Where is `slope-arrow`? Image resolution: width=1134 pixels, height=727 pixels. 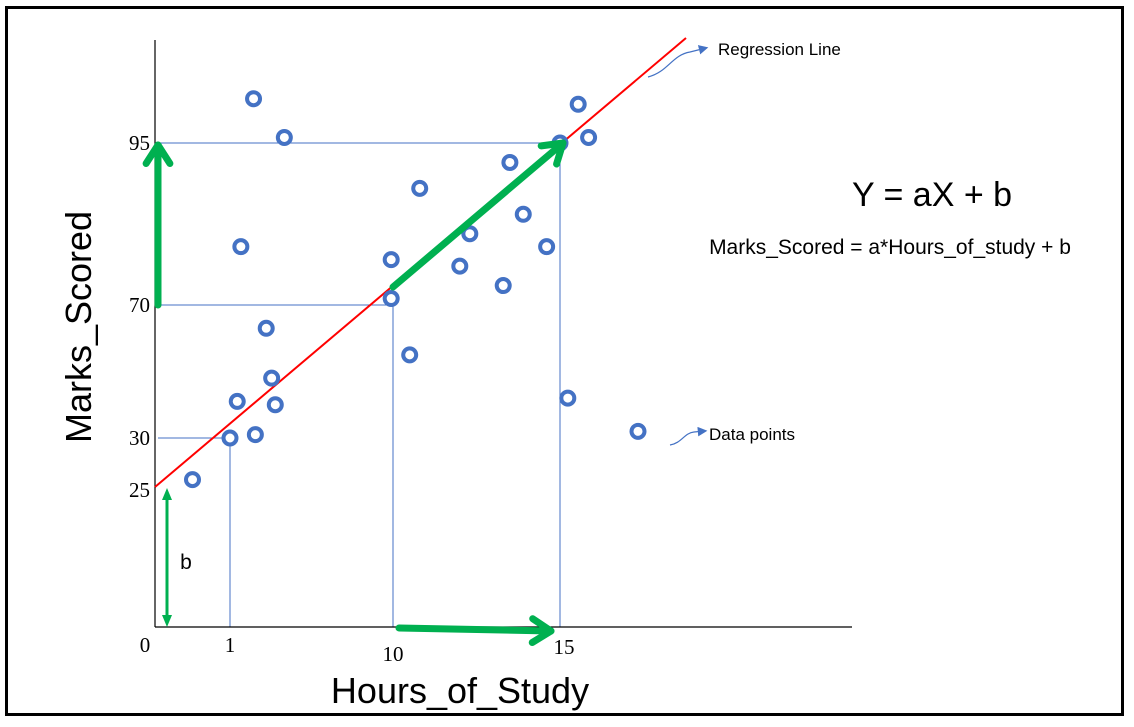 slope-arrow is located at coordinates (478, 215).